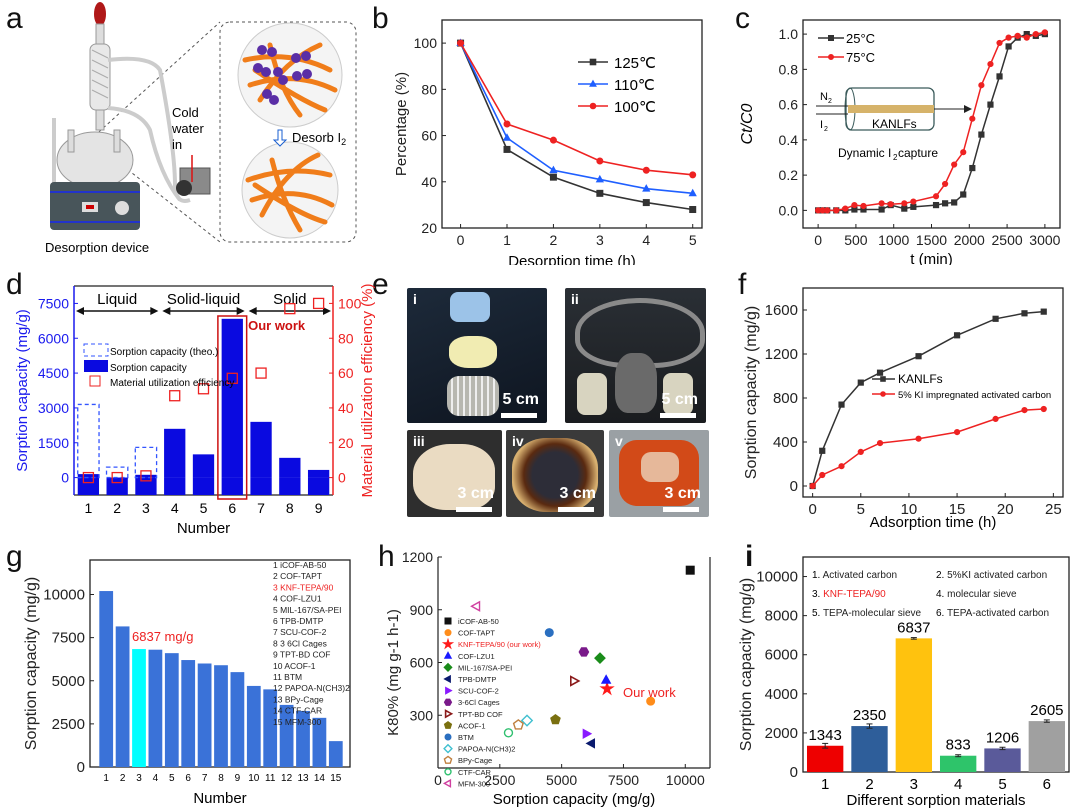  What do you see at coordinates (1047, 784) in the screenshot?
I see `x-tick-label: 6` at bounding box center [1047, 784].